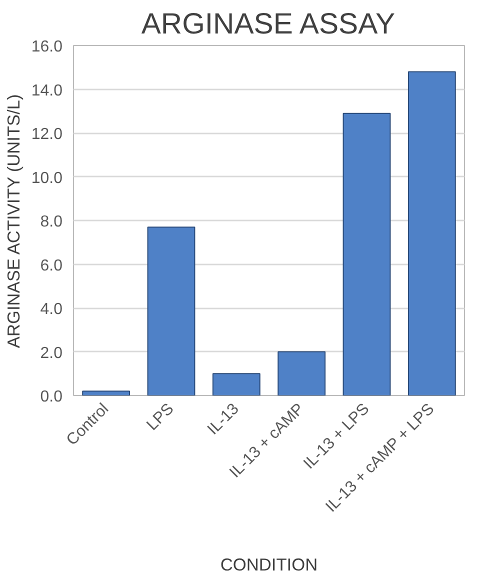 The image size is (495, 583). Describe the element at coordinates (47, 178) in the screenshot. I see `y-tick-label: 10.0` at that location.